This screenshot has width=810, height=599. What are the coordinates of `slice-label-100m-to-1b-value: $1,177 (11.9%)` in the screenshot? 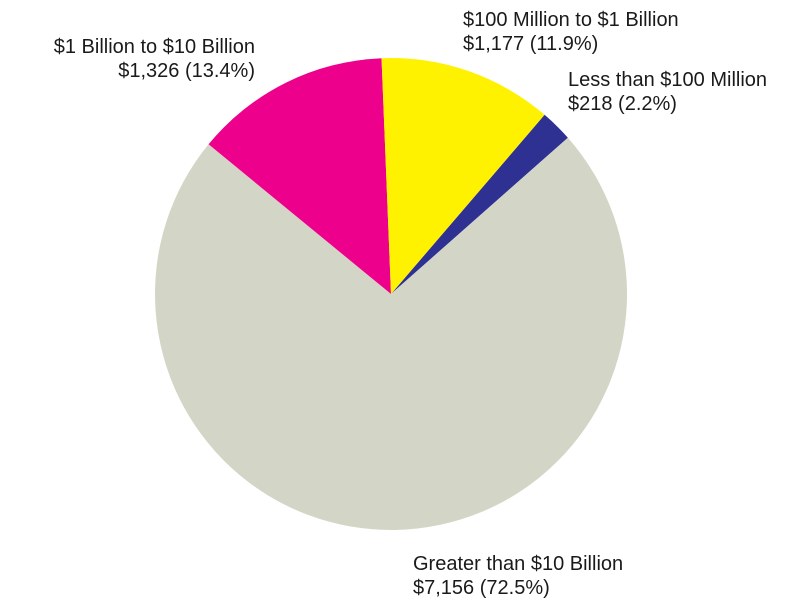 It's located at (530, 44).